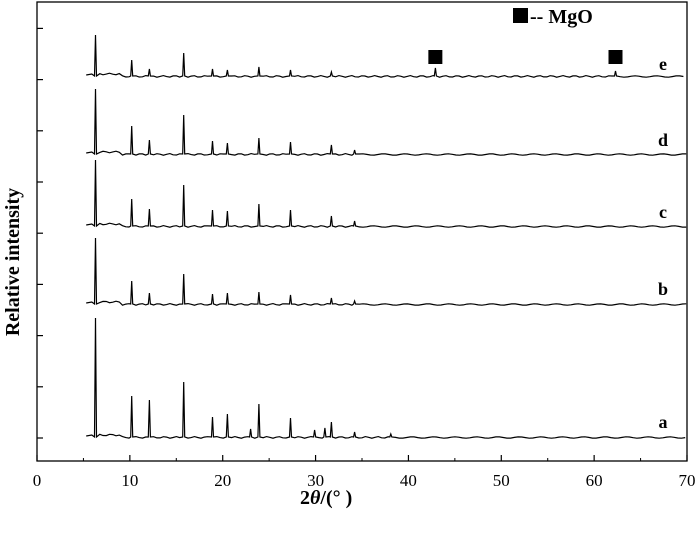 The height and width of the screenshot is (536, 700). What do you see at coordinates (520, 15) in the screenshot?
I see `legend-square-icon` at bounding box center [520, 15].